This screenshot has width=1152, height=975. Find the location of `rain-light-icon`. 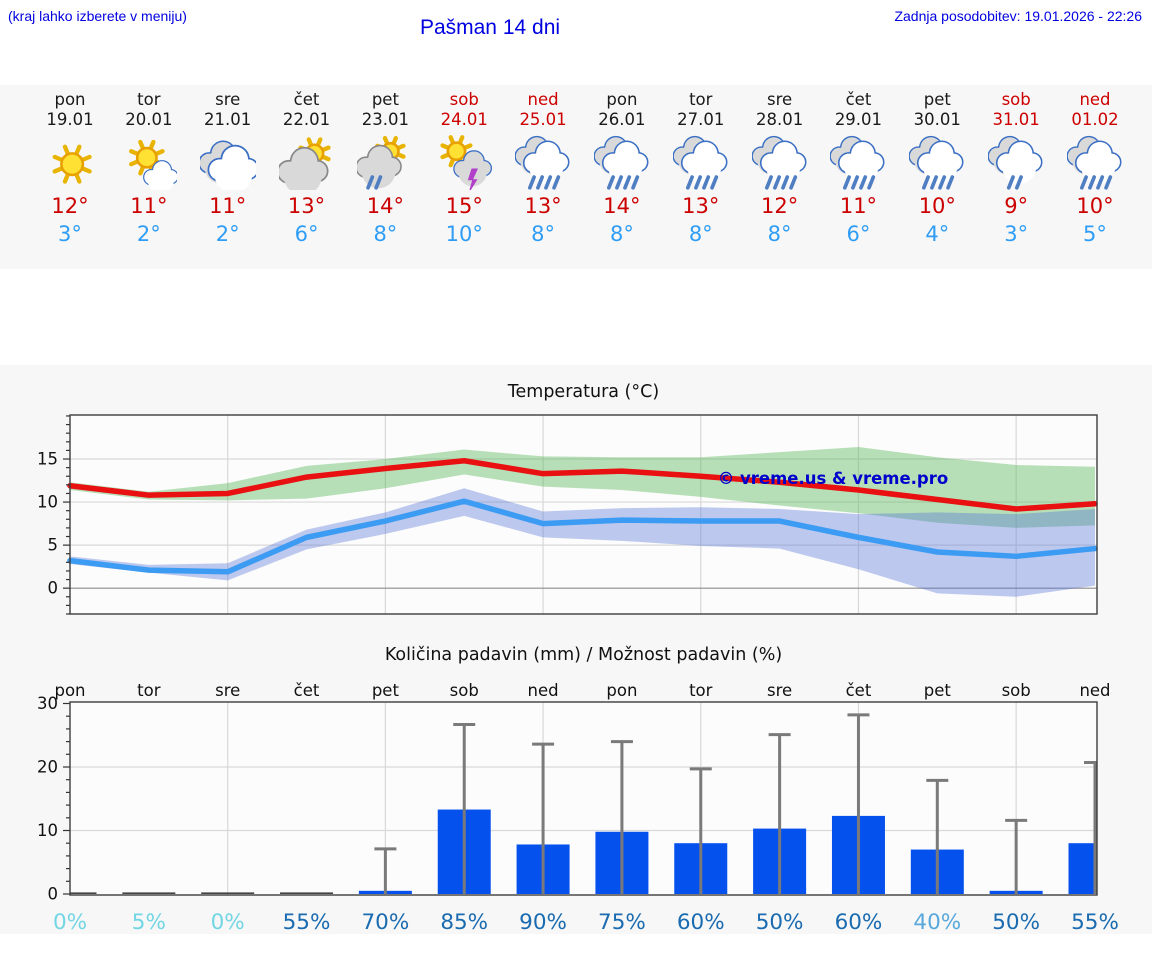

rain-light-icon is located at coordinates (1015, 162).